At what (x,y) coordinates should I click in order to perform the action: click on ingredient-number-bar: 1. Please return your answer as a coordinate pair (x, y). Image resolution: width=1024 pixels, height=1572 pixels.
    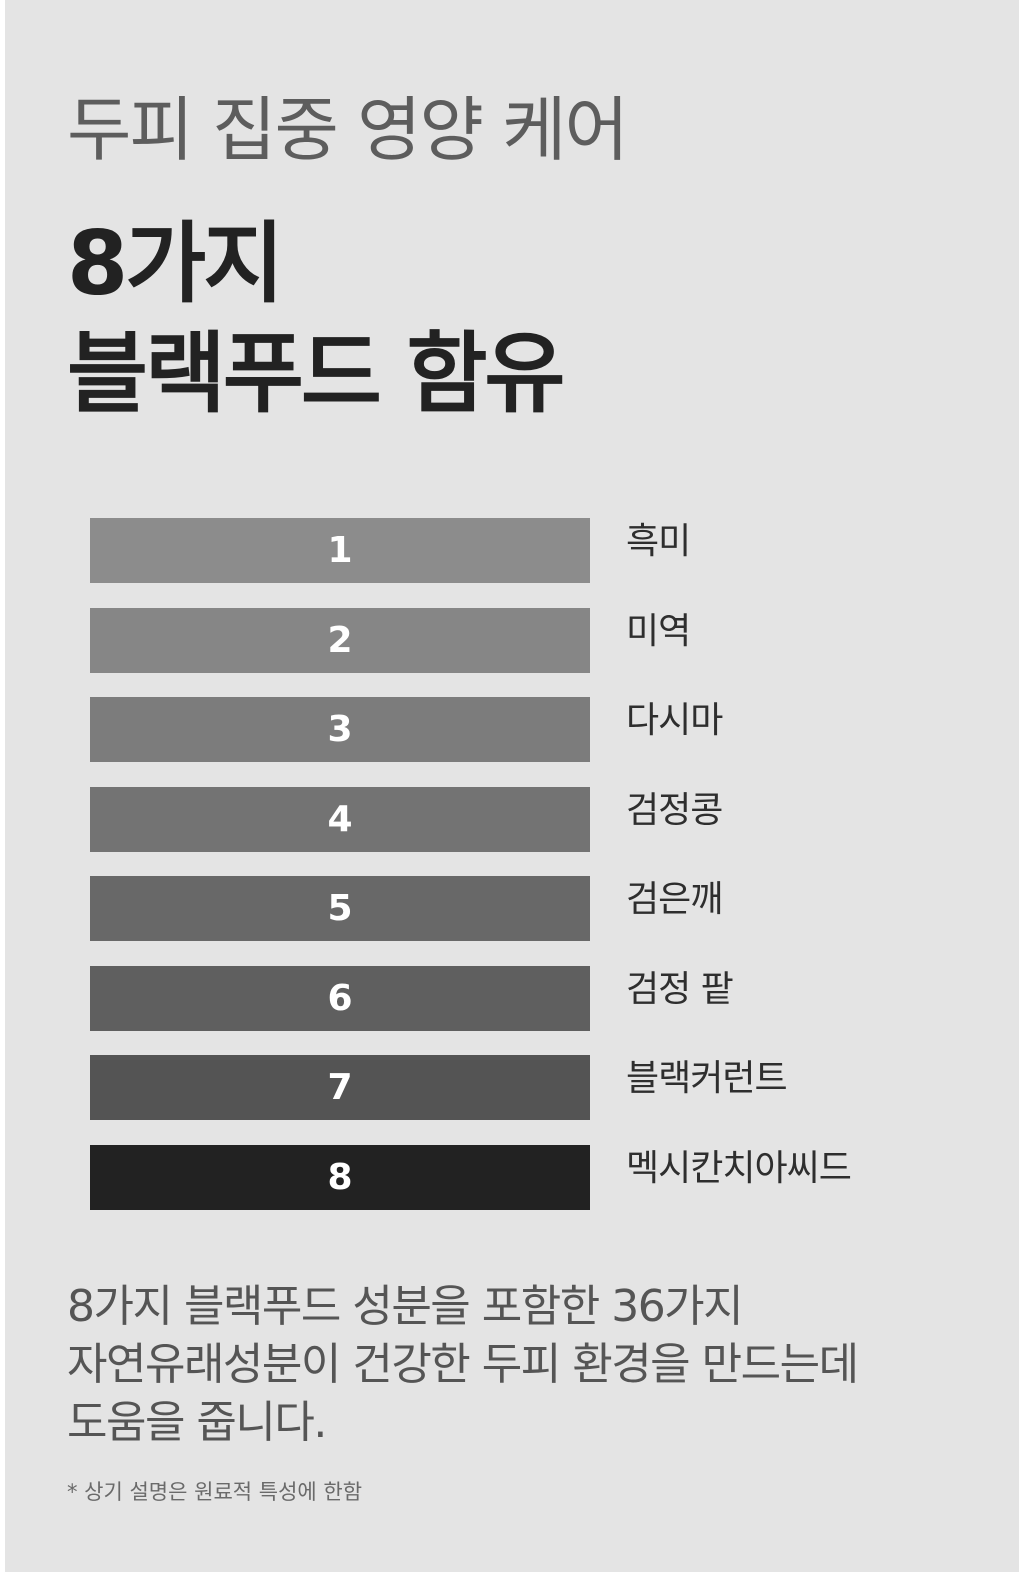
    Looking at the image, I should click on (340, 550).